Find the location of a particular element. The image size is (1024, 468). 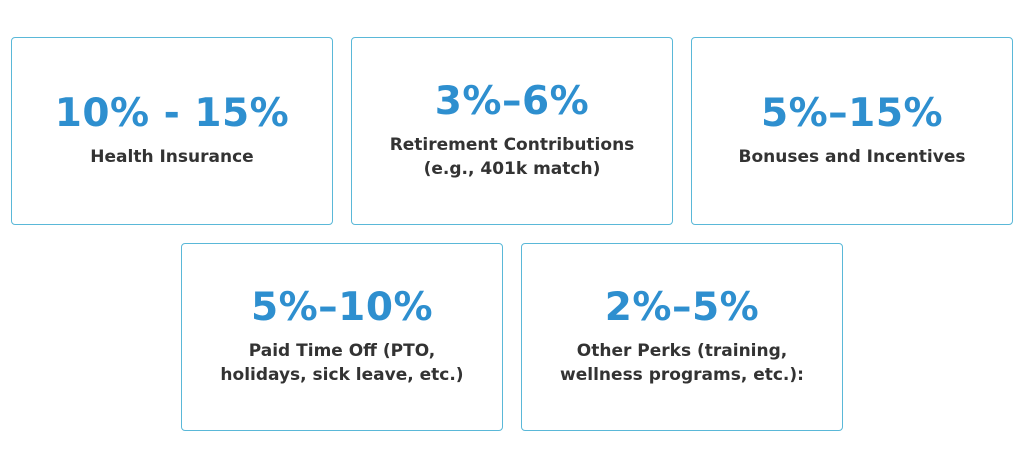

card-value: 10% - 15% is located at coordinates (172, 113).